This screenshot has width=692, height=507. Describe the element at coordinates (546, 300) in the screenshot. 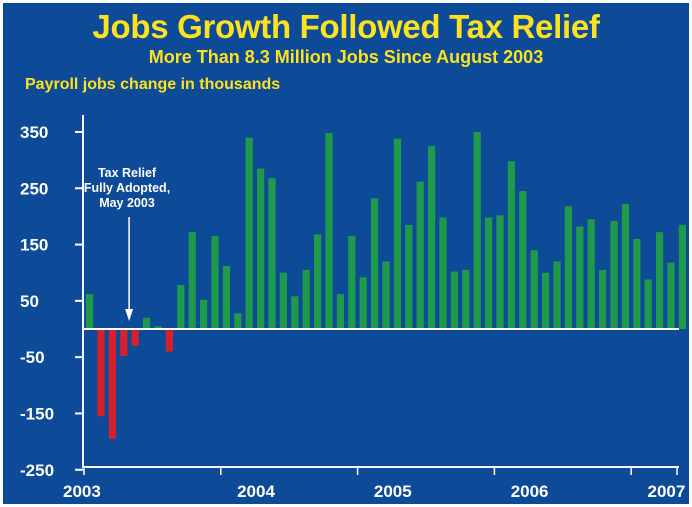

I see `bar-may-2006` at that location.